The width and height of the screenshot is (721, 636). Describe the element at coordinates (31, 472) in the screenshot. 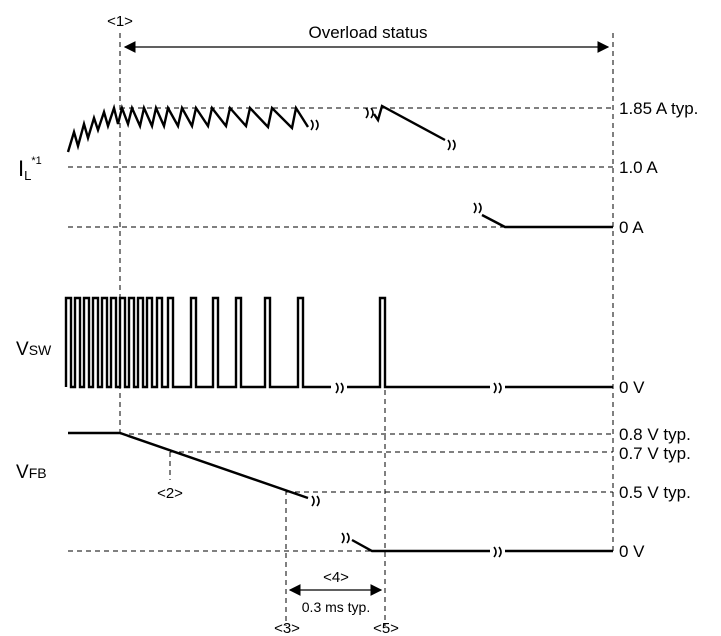

I see `vfb-signal-label: VFB` at that location.